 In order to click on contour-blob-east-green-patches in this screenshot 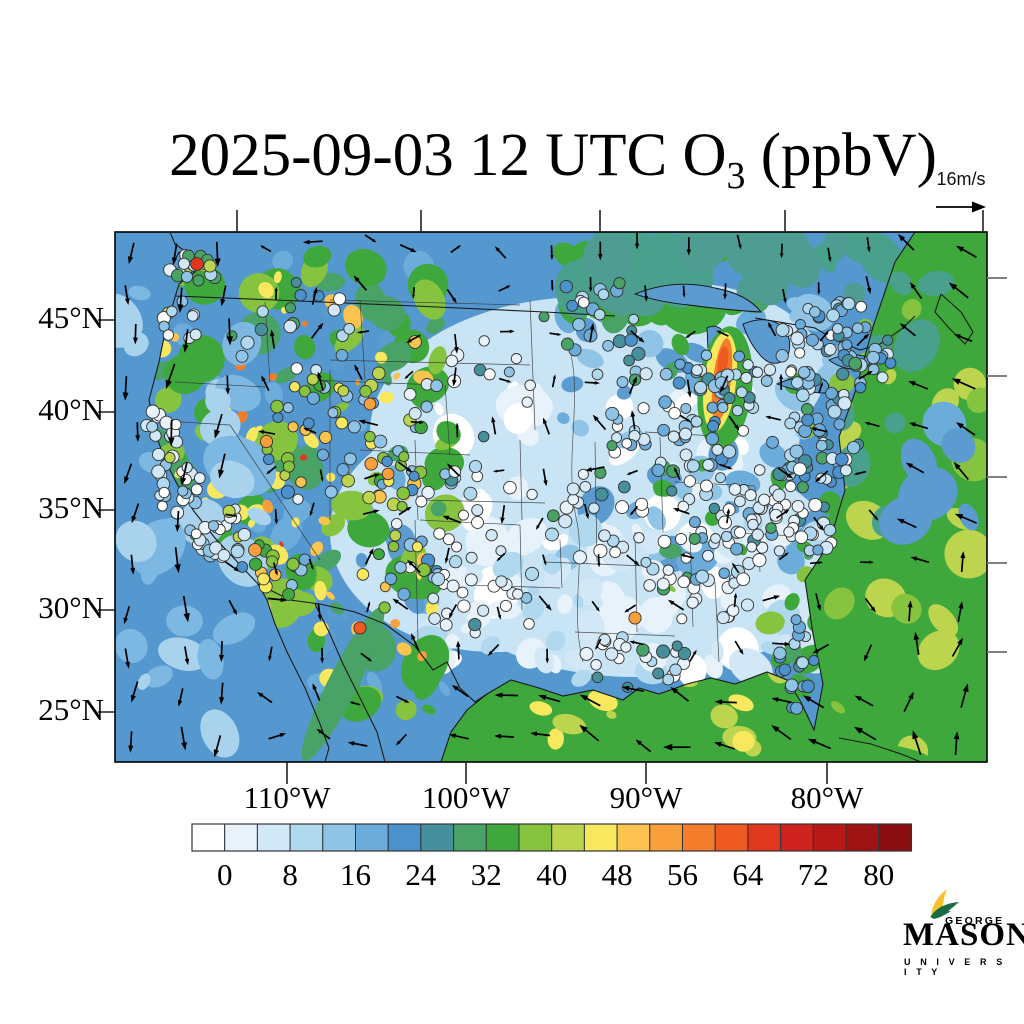, I will do `click(842, 382)`.